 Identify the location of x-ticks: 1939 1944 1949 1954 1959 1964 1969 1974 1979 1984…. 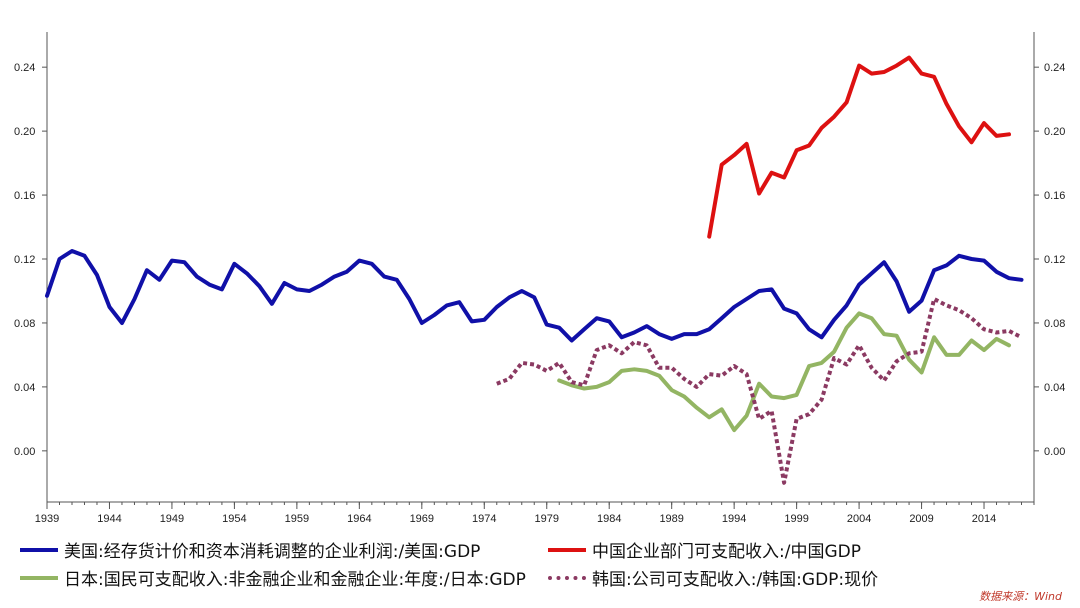
(535, 513).